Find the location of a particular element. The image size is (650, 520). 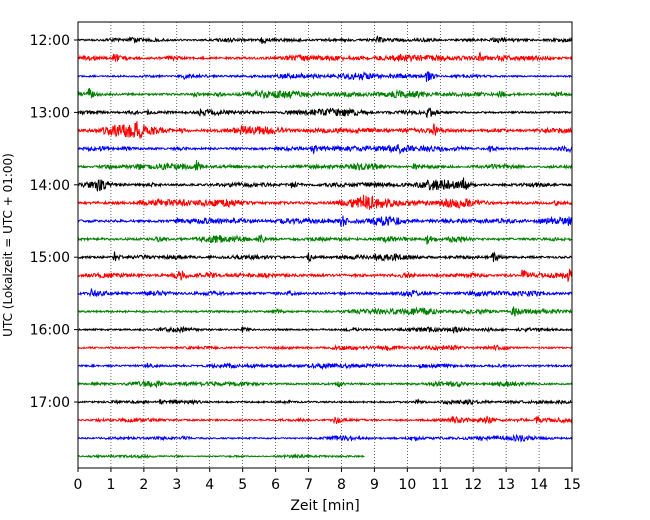

x-tick-label: 14 is located at coordinates (539, 485).